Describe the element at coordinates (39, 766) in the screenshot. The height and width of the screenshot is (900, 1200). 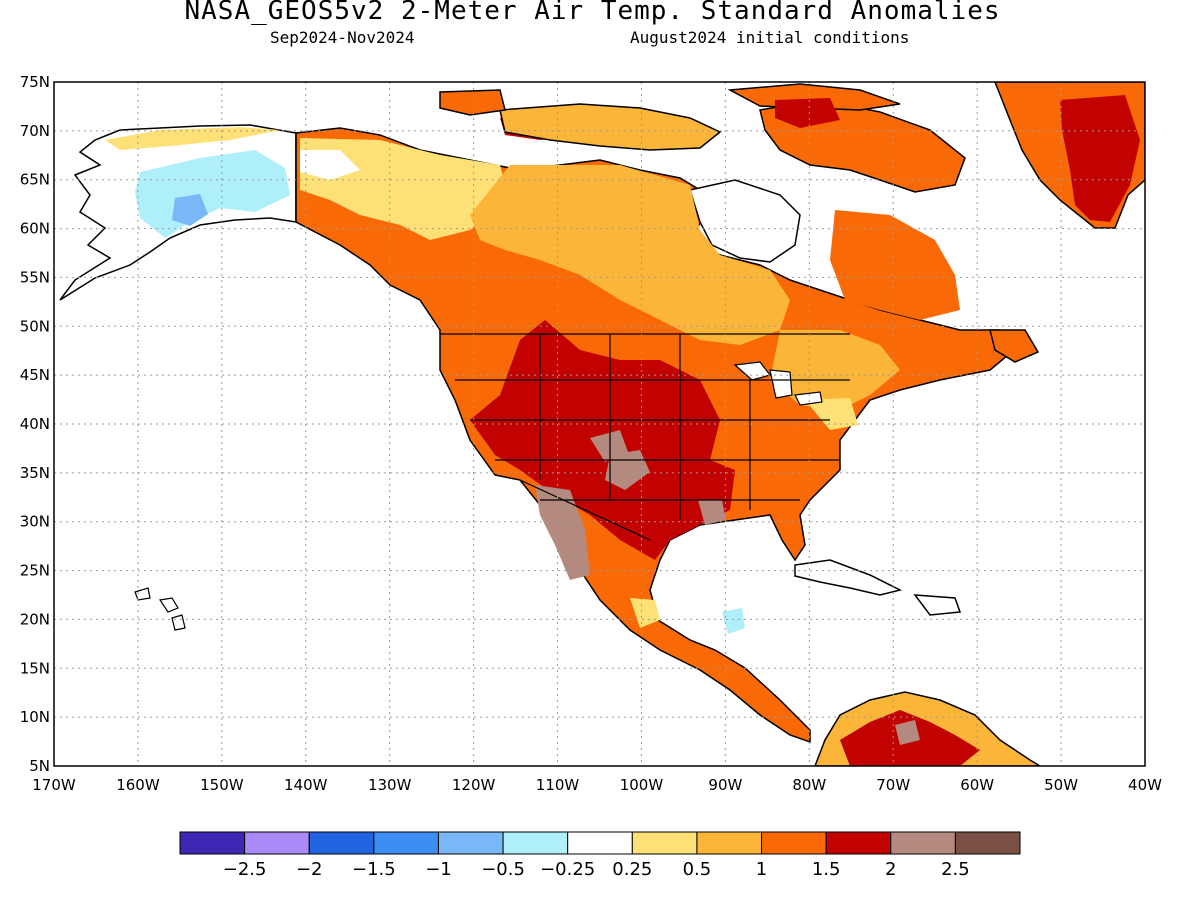
I see `latitude-label: 5N` at that location.